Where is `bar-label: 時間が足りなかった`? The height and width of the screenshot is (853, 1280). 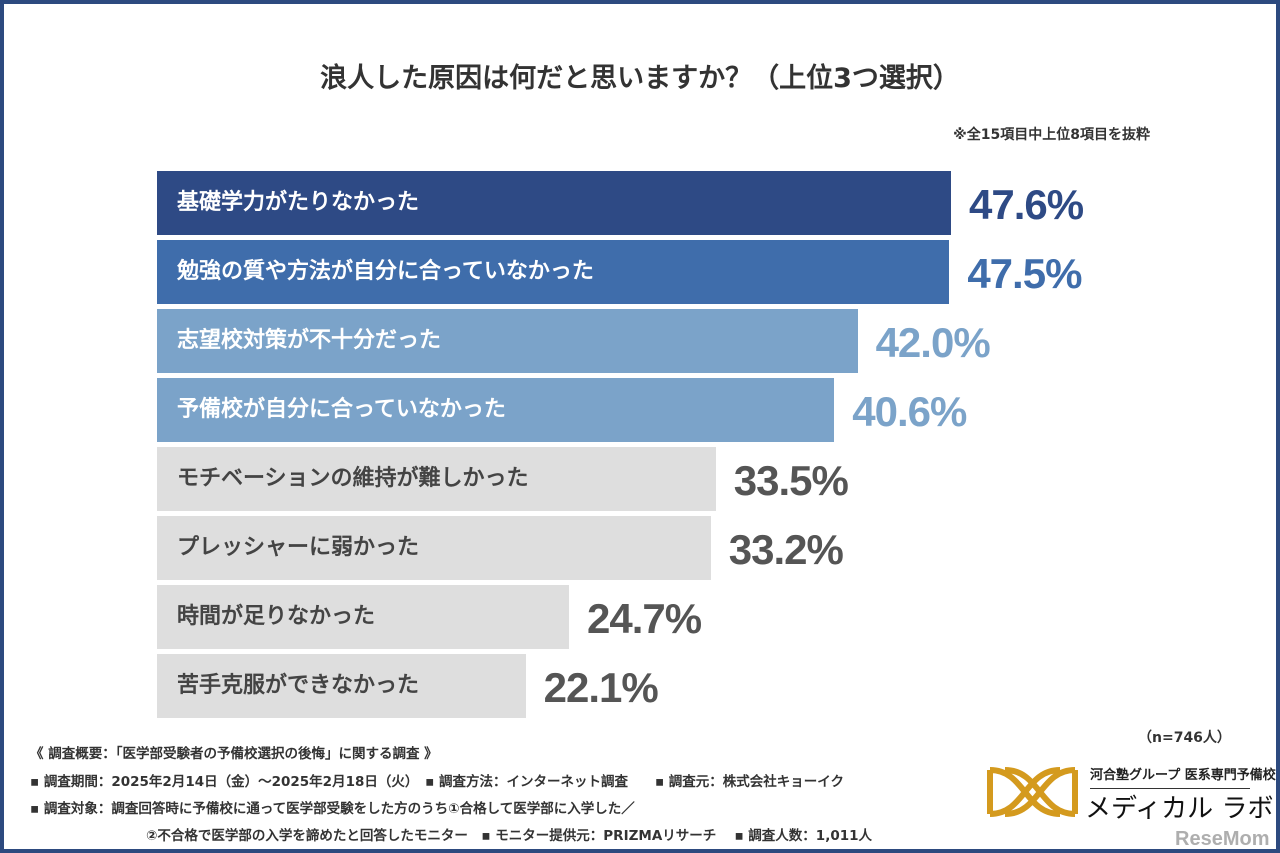 bar-label: 時間が足りなかった is located at coordinates (276, 616).